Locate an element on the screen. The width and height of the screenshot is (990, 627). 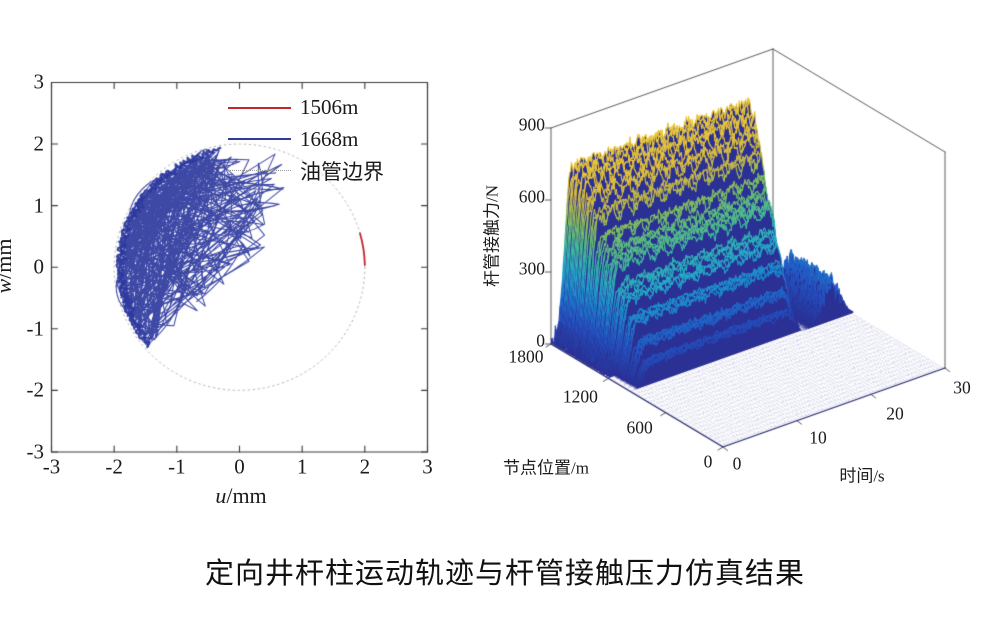
legend-item-1668m: 1668m is located at coordinates (306, 140).